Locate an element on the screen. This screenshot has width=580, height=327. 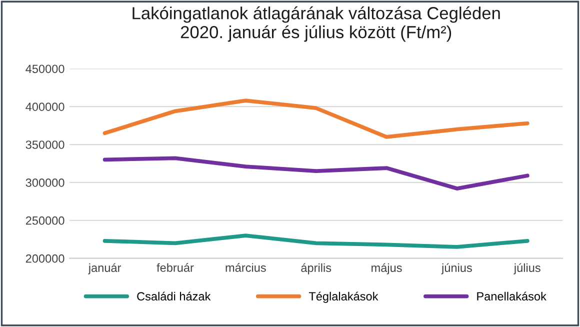
legend-label: Panellakások is located at coordinates (511, 296).